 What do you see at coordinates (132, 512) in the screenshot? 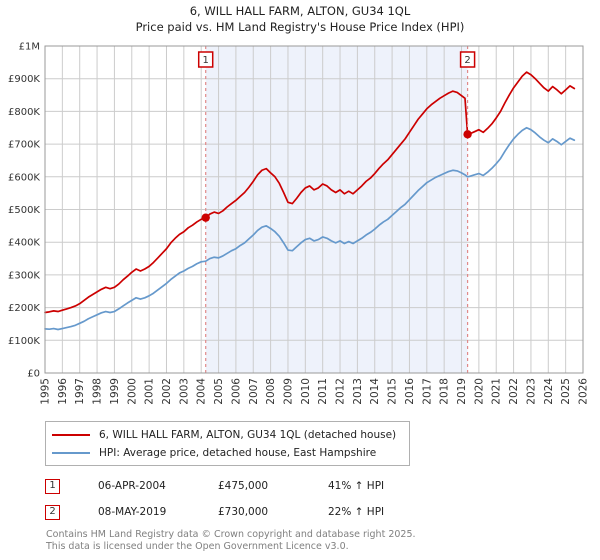
I see `transaction-date: 08-MAY-2019` at bounding box center [132, 512].